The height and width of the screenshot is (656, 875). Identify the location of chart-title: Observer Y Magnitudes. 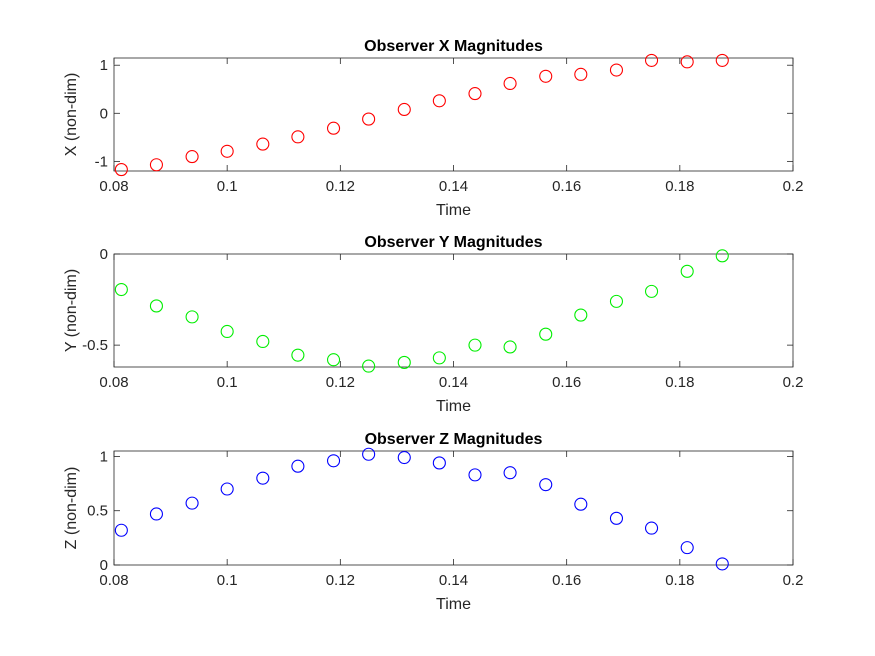
(453, 242).